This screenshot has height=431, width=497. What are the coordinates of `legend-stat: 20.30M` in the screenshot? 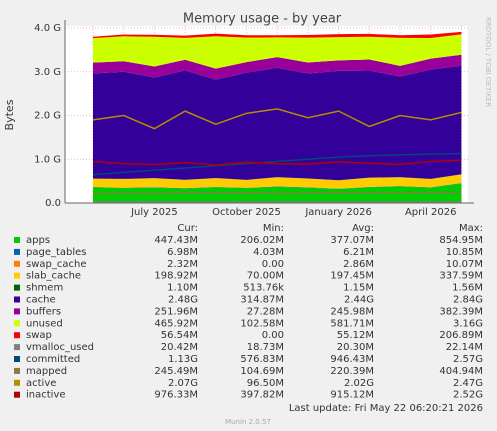 It's located at (355, 347).